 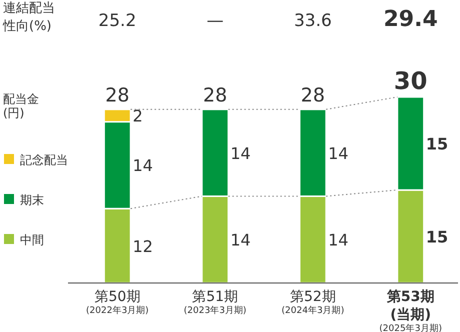 What do you see at coordinates (142, 246) in the screenshot?
I see `data-label: 12` at bounding box center [142, 246].